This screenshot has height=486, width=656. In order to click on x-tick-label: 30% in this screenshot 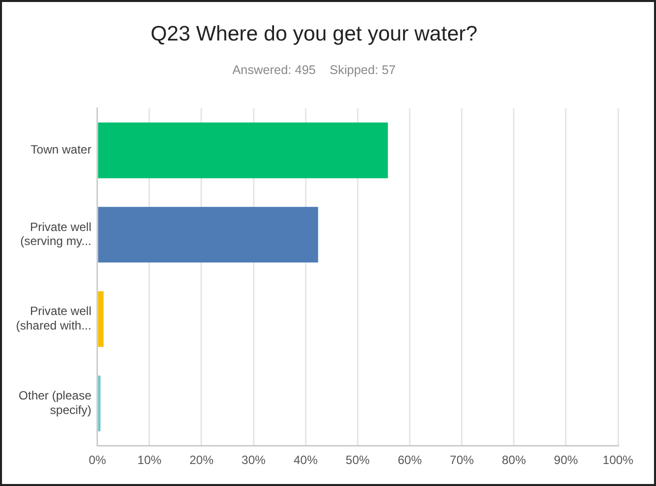, I will do `click(254, 460)`.